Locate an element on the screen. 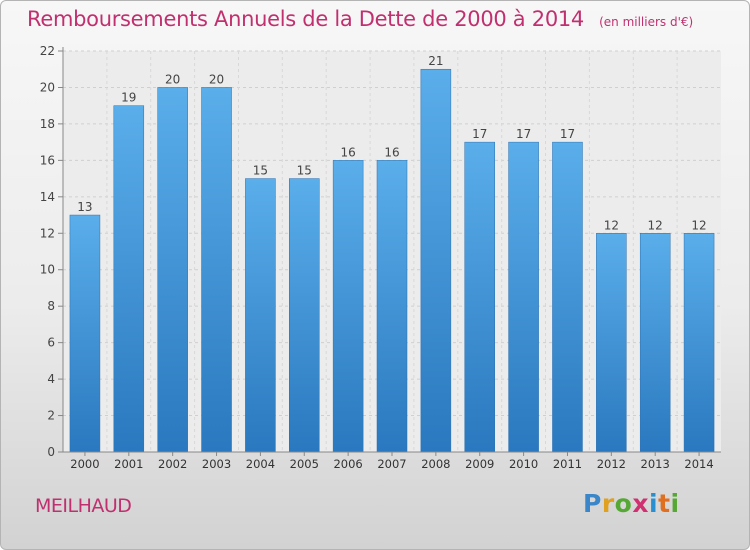 The image size is (750, 550). y-tick-label: 12 is located at coordinates (47, 233).